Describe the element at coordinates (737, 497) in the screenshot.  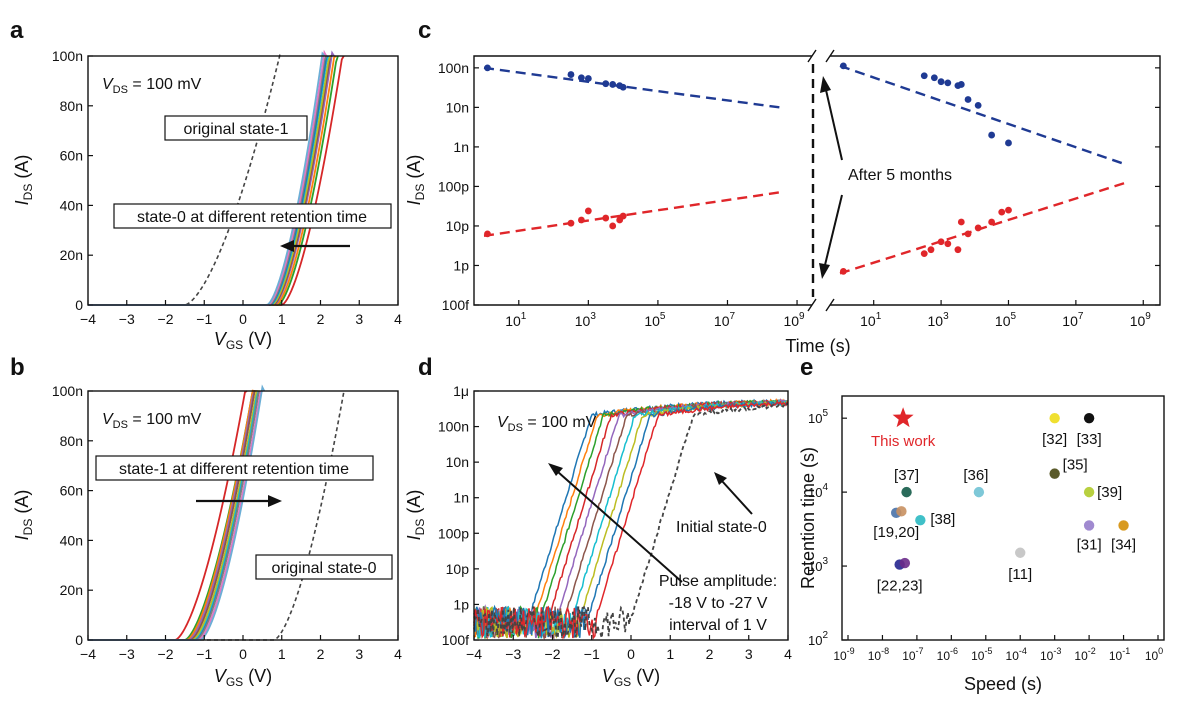
I see `panel-d-arrow-initial-line` at that location.